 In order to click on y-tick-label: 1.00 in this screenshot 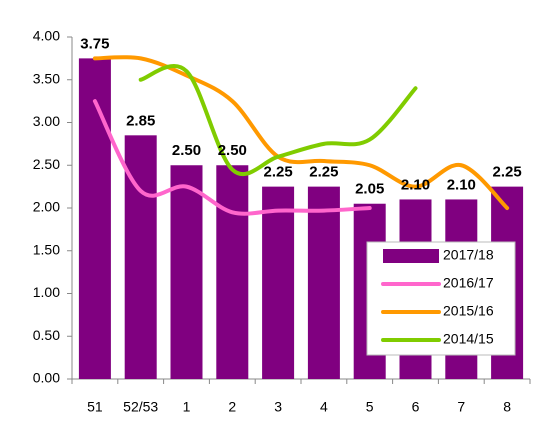, I will do `click(46, 292)`.